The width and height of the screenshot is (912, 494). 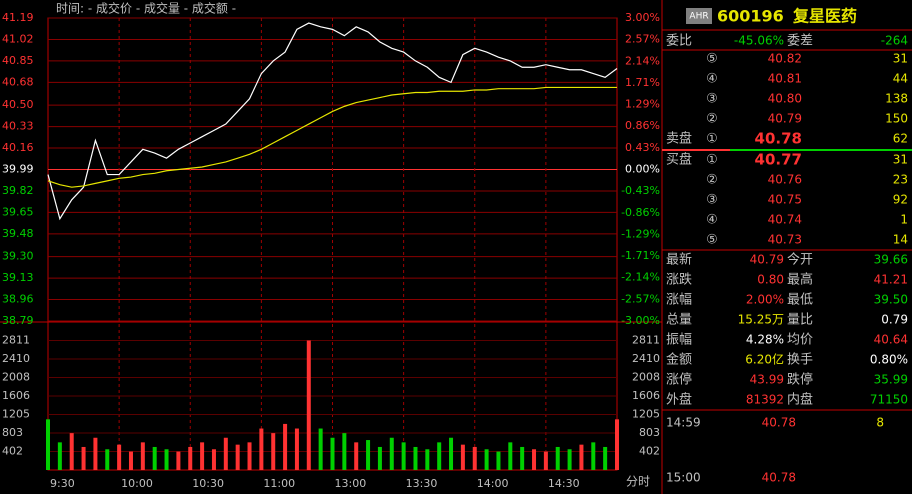 I want to click on y-tick-label: 41.19, so click(x=18, y=17).